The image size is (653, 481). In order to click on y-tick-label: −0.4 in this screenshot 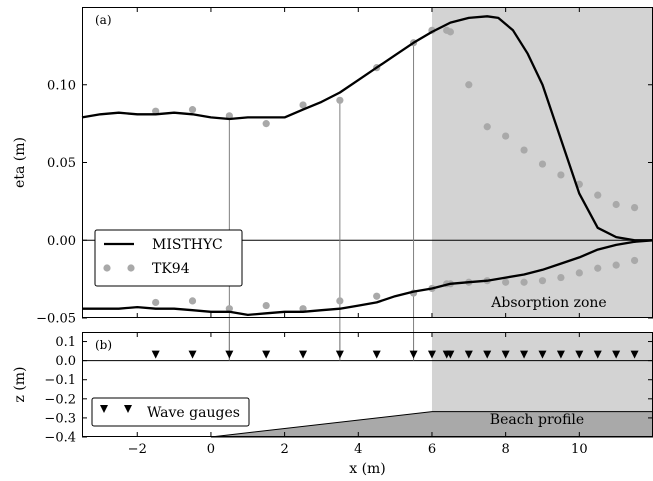, I will do `click(60, 438)`.